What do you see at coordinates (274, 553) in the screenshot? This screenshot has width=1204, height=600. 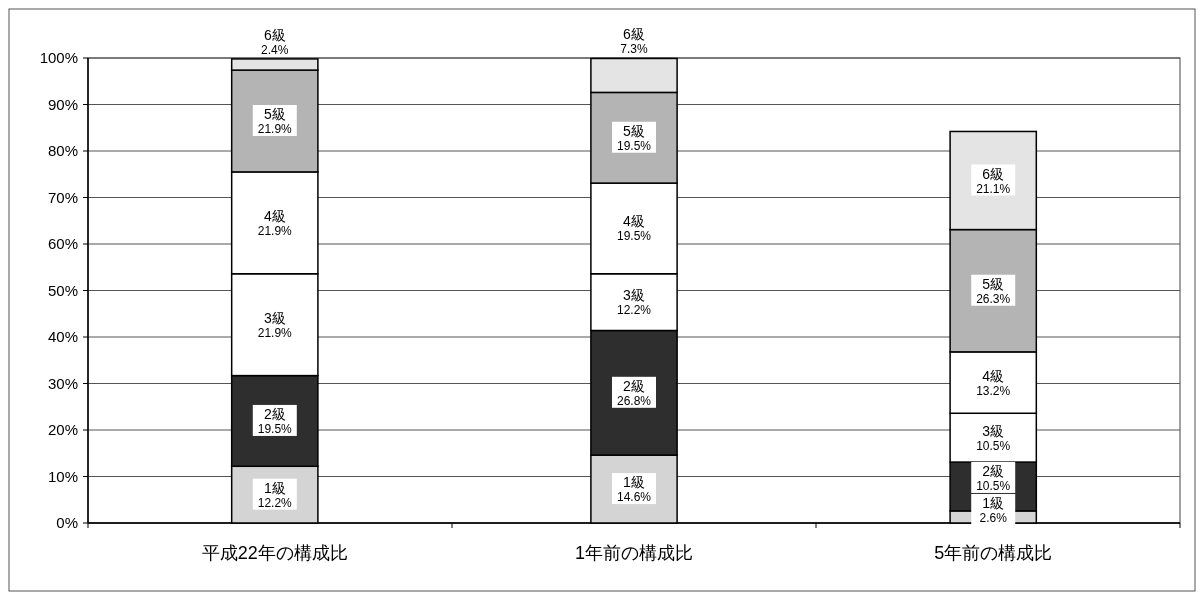 I see `x-tick-label: 平成22年の構成比` at bounding box center [274, 553].